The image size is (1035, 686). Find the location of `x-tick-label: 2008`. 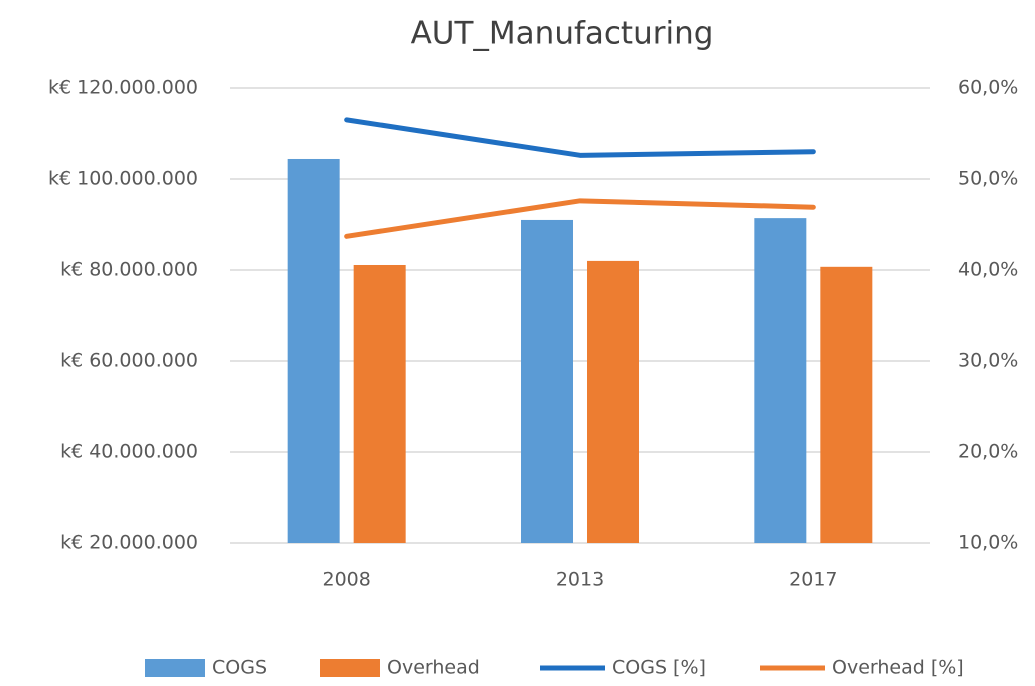

x-tick-label: 2008 is located at coordinates (346, 580).